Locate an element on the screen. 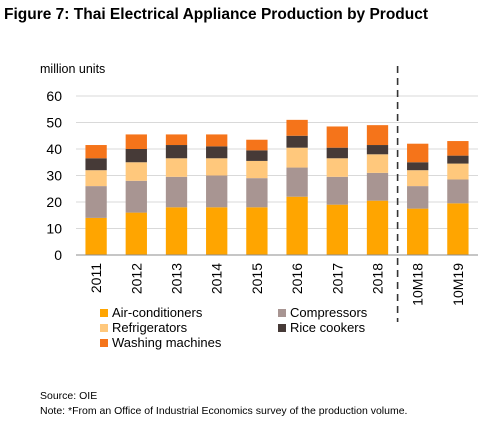  legend-item-washing-machines: Washing machines is located at coordinates (160, 342).